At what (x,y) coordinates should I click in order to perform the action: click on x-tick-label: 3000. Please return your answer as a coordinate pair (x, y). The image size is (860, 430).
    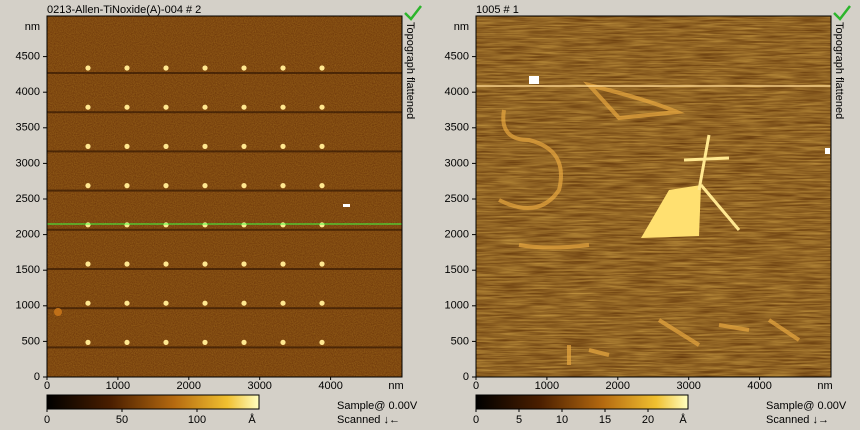
    Looking at the image, I should click on (688, 386).